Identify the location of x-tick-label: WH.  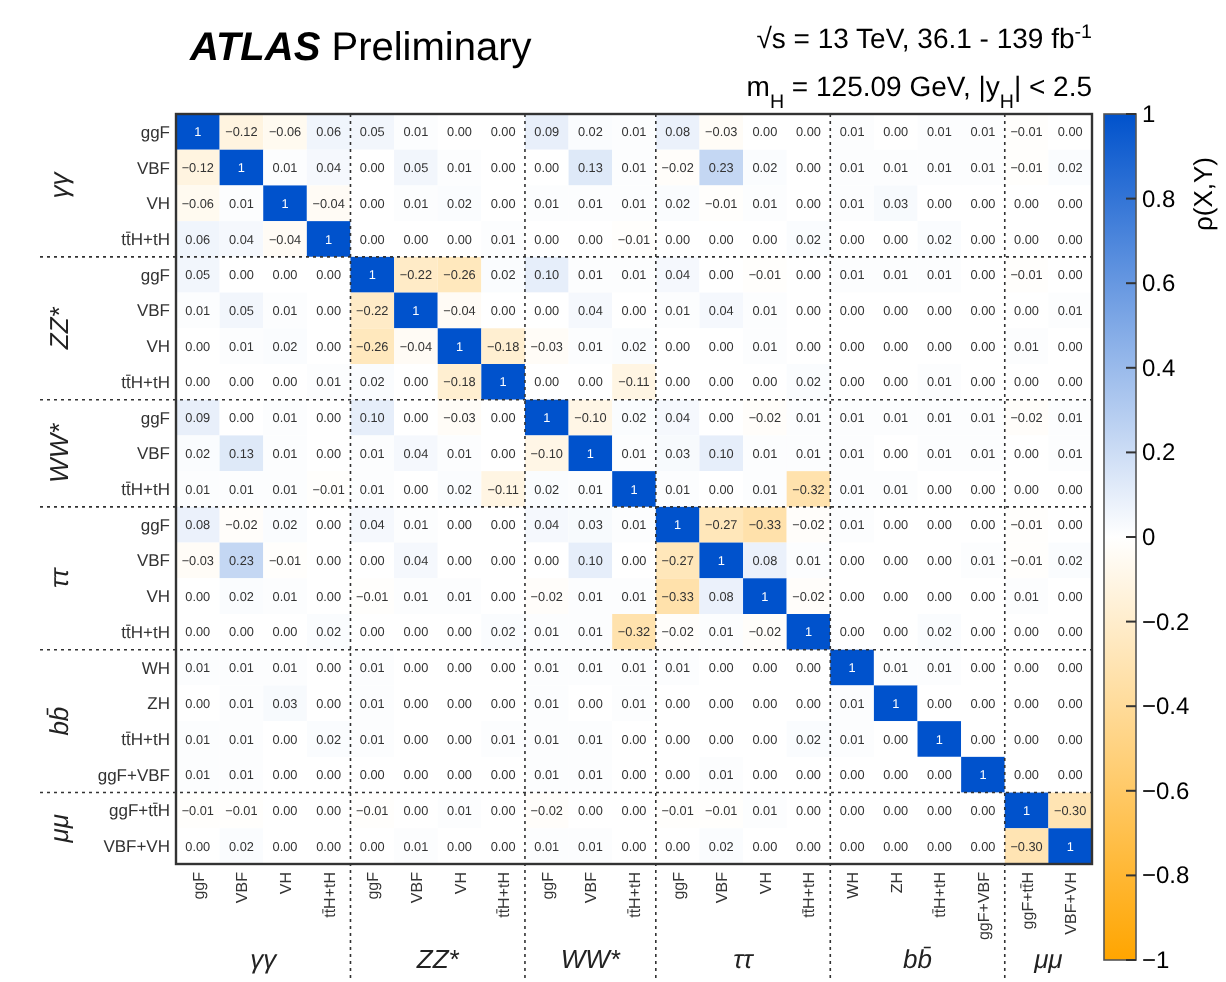
(853, 885).